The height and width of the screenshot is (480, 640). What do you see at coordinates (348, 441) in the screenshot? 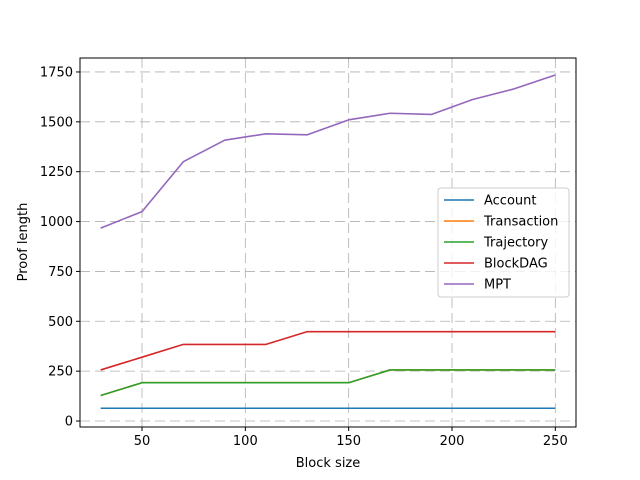
I see `x-tick-label: 150` at bounding box center [348, 441].